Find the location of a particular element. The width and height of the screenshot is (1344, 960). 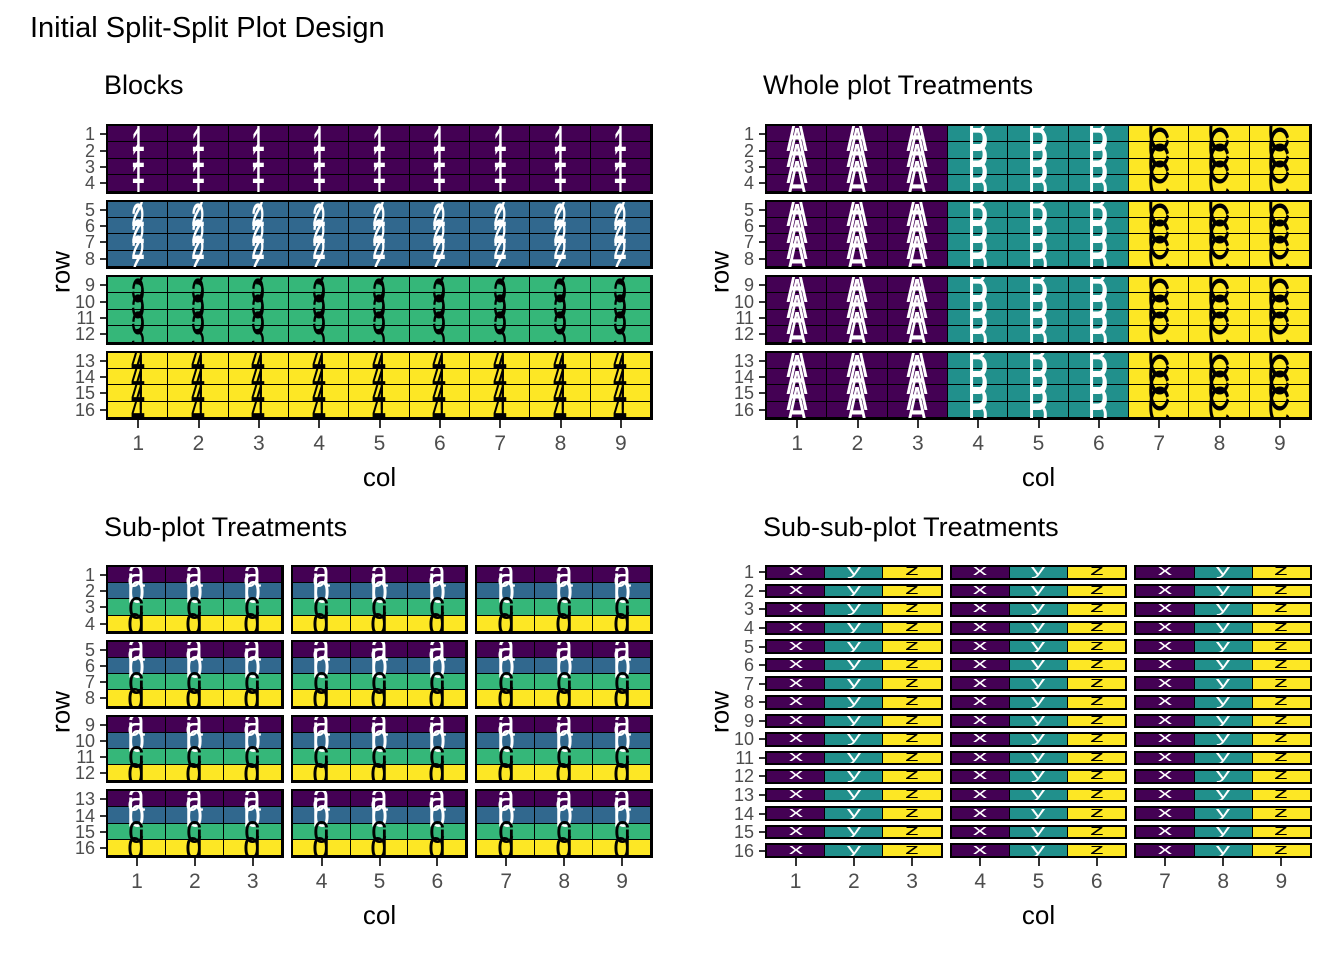

y-tick-label: 1 is located at coordinates (89, 575).